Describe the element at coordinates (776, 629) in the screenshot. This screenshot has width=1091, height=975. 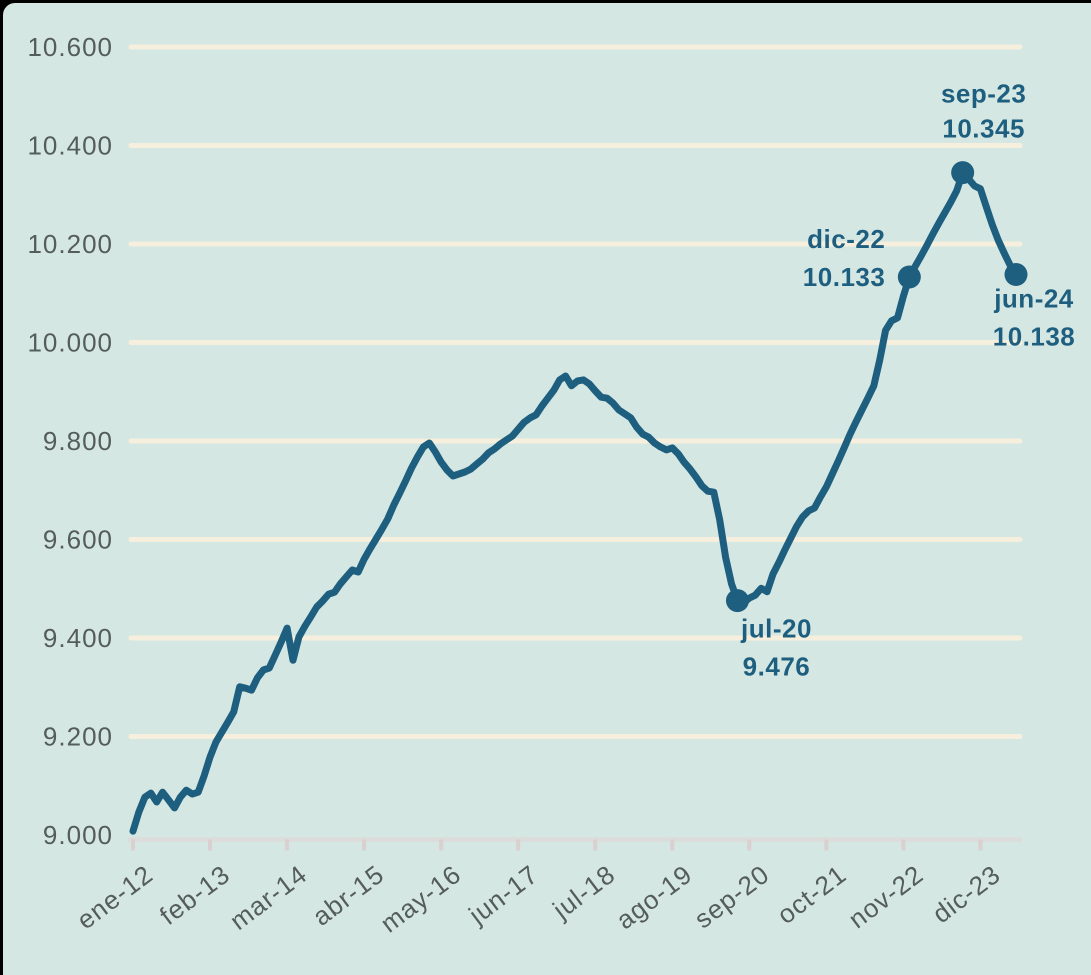
I see `annotation-date-label: jul-20` at that location.